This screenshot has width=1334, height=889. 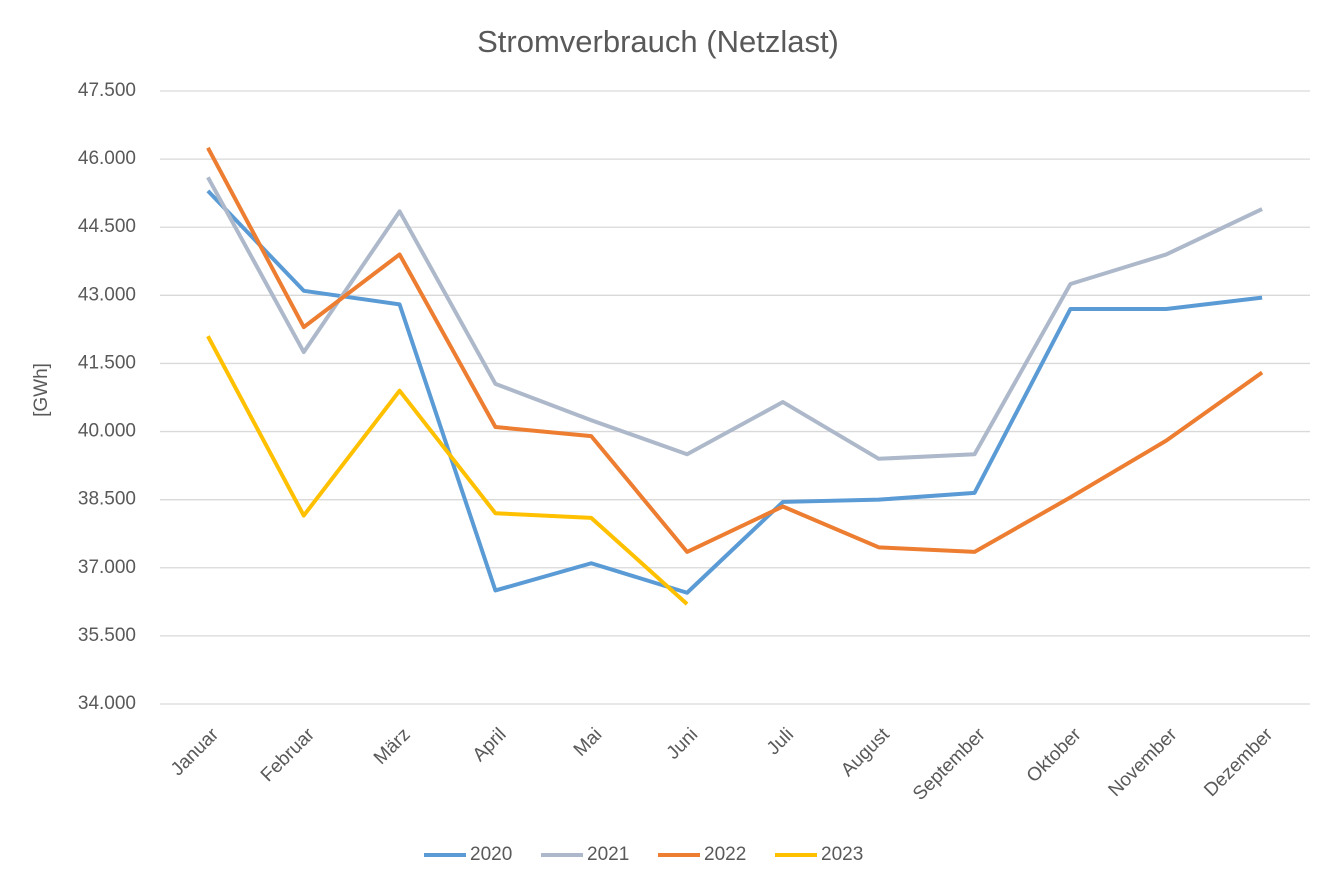 I want to click on x-tick-label: Januar, so click(x=195, y=752).